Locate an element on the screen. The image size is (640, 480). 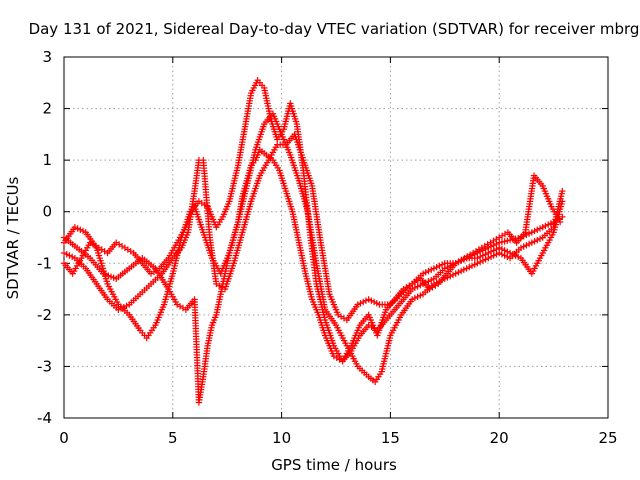
y-tick-label: 3 is located at coordinates (47, 57).